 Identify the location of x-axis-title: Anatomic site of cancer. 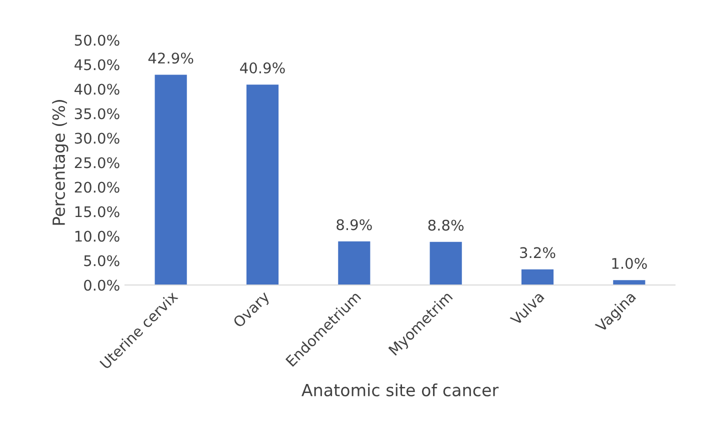
(400, 389).